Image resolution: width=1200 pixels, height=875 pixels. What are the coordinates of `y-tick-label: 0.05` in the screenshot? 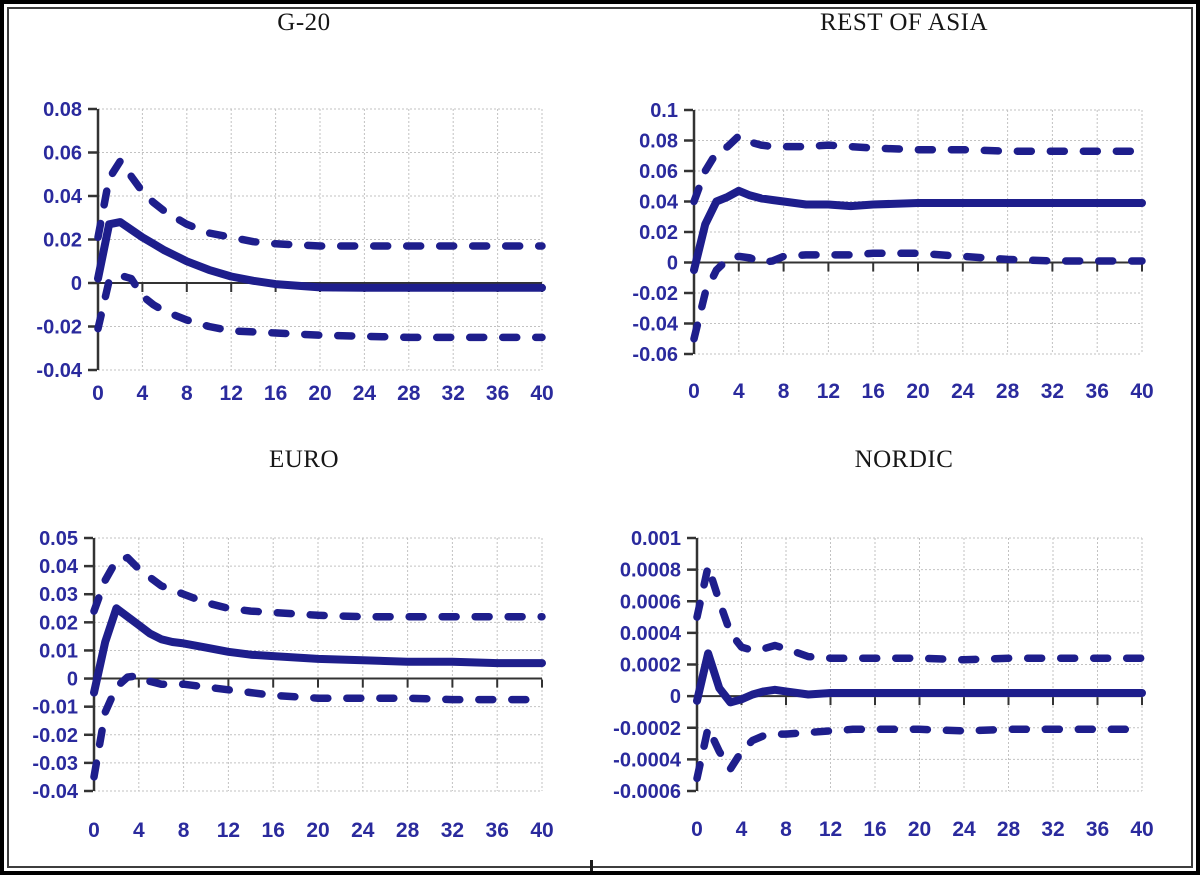 It's located at (58, 539).